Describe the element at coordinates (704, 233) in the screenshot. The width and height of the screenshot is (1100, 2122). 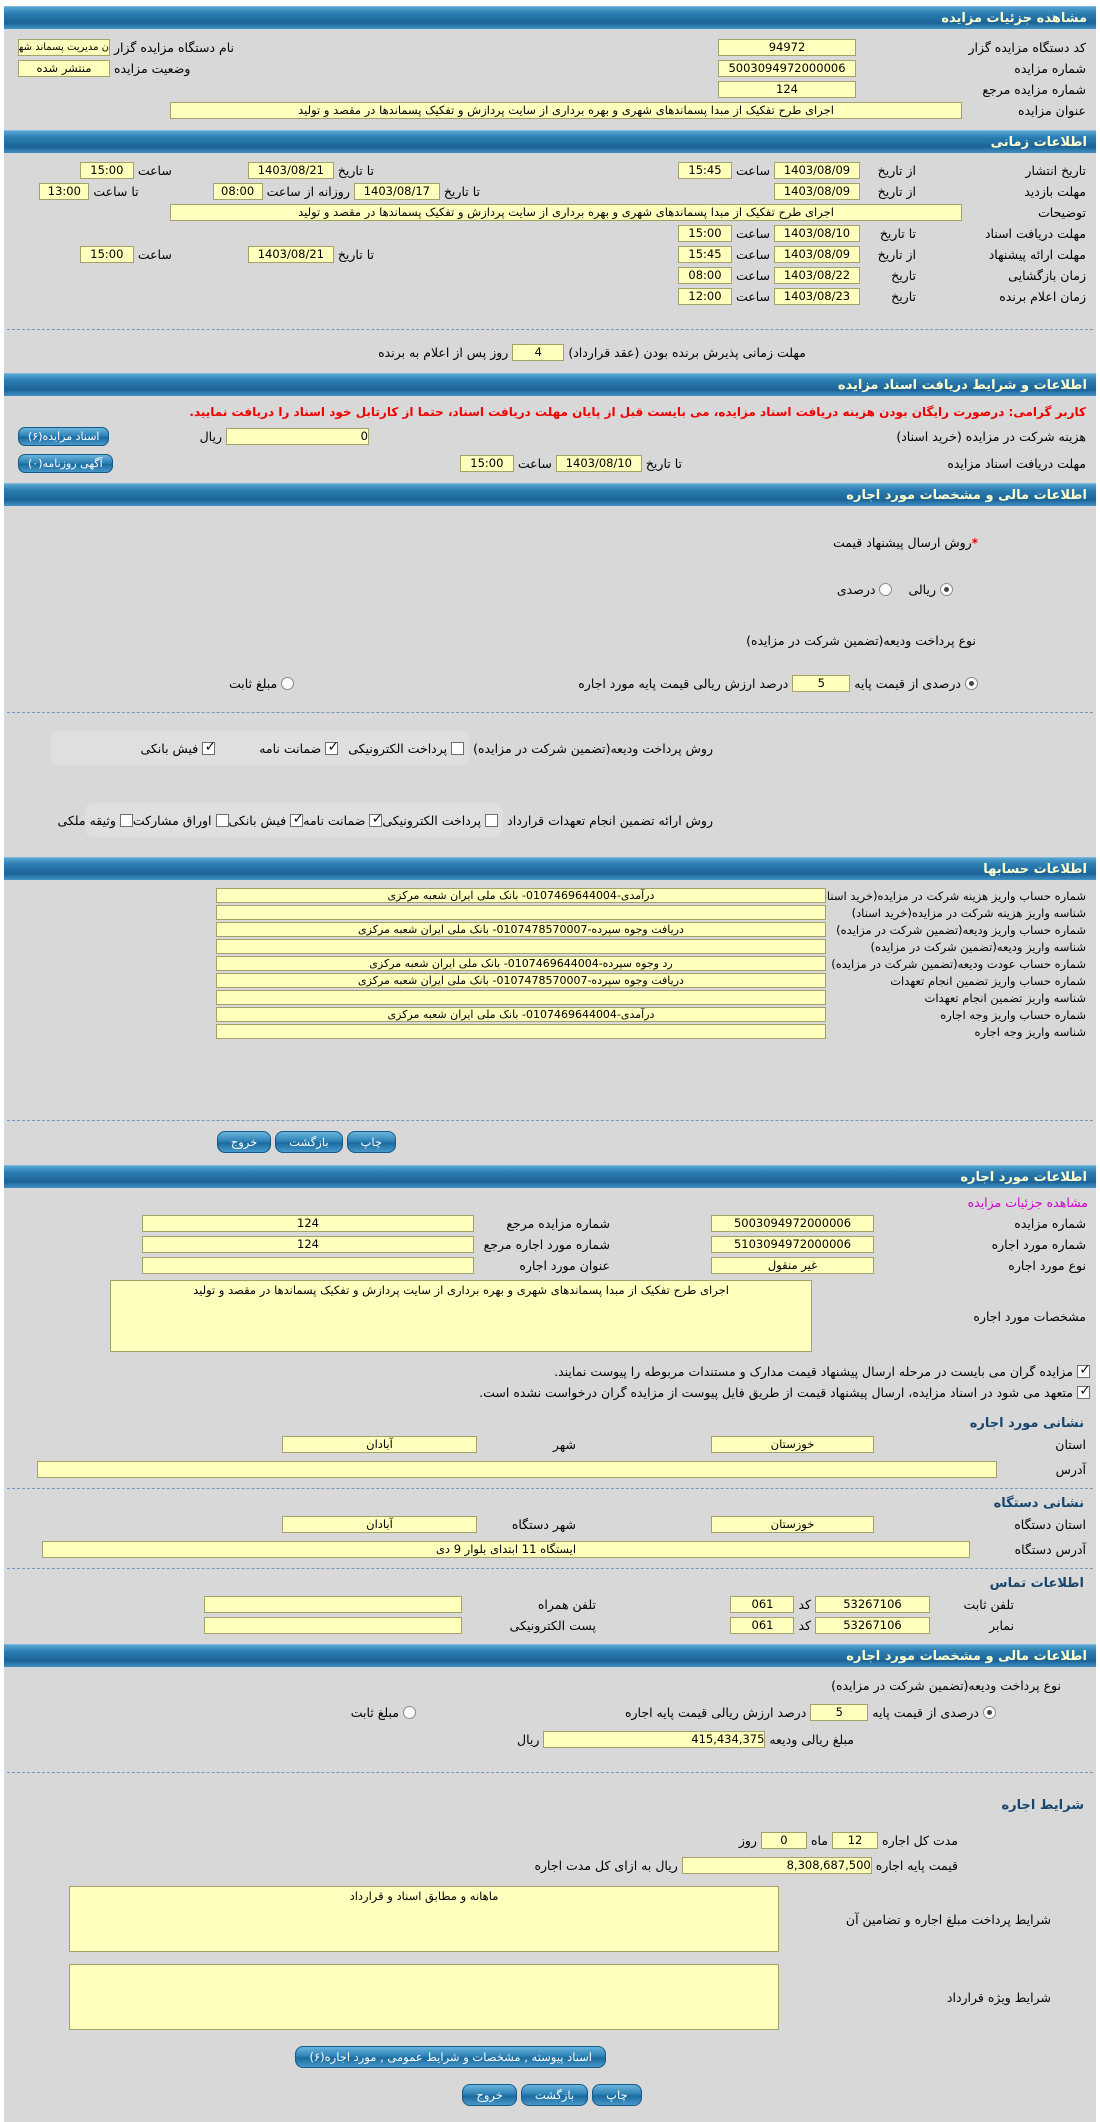
I see `docs-deadline-time-field: 15:00` at that location.